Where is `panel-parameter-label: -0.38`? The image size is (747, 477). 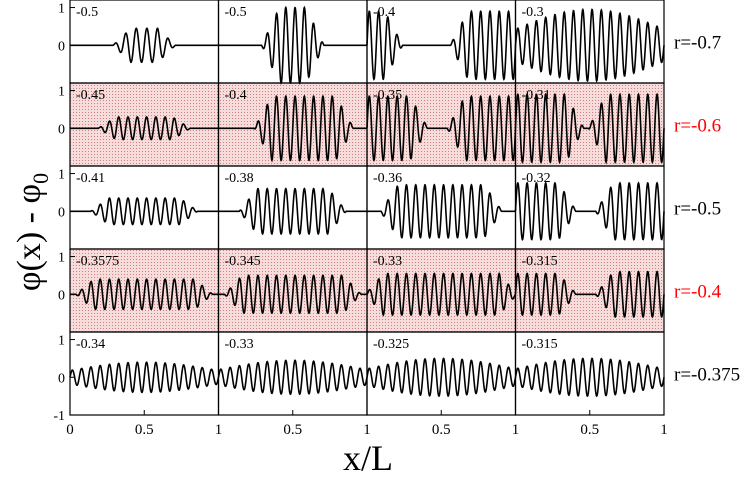 panel-parameter-label: -0.38 is located at coordinates (239, 178).